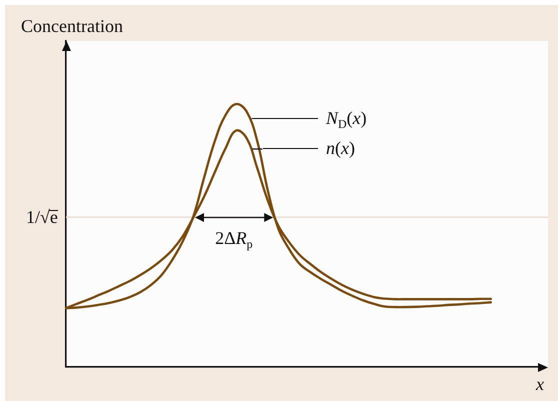 This screenshot has width=558, height=401. Describe the element at coordinates (72, 26) in the screenshot. I see `y-axis-title: Concentration` at that location.